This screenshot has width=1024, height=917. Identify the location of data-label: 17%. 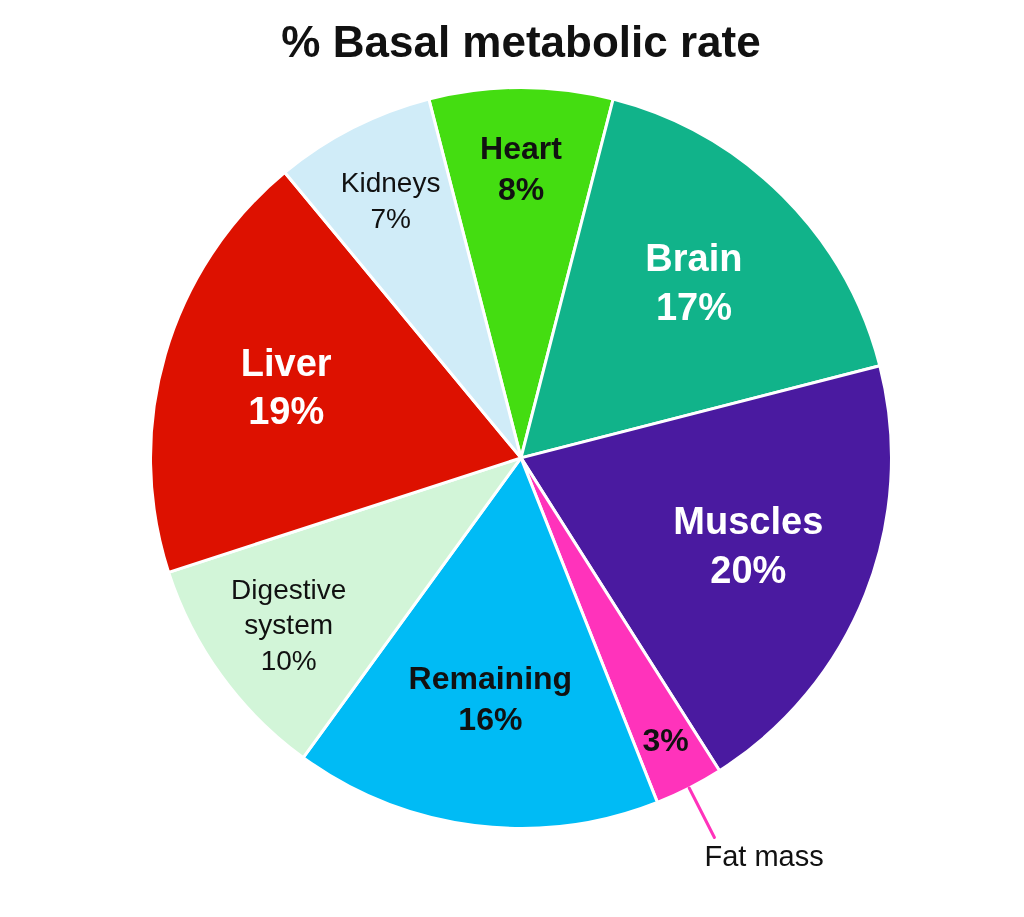
(693, 306).